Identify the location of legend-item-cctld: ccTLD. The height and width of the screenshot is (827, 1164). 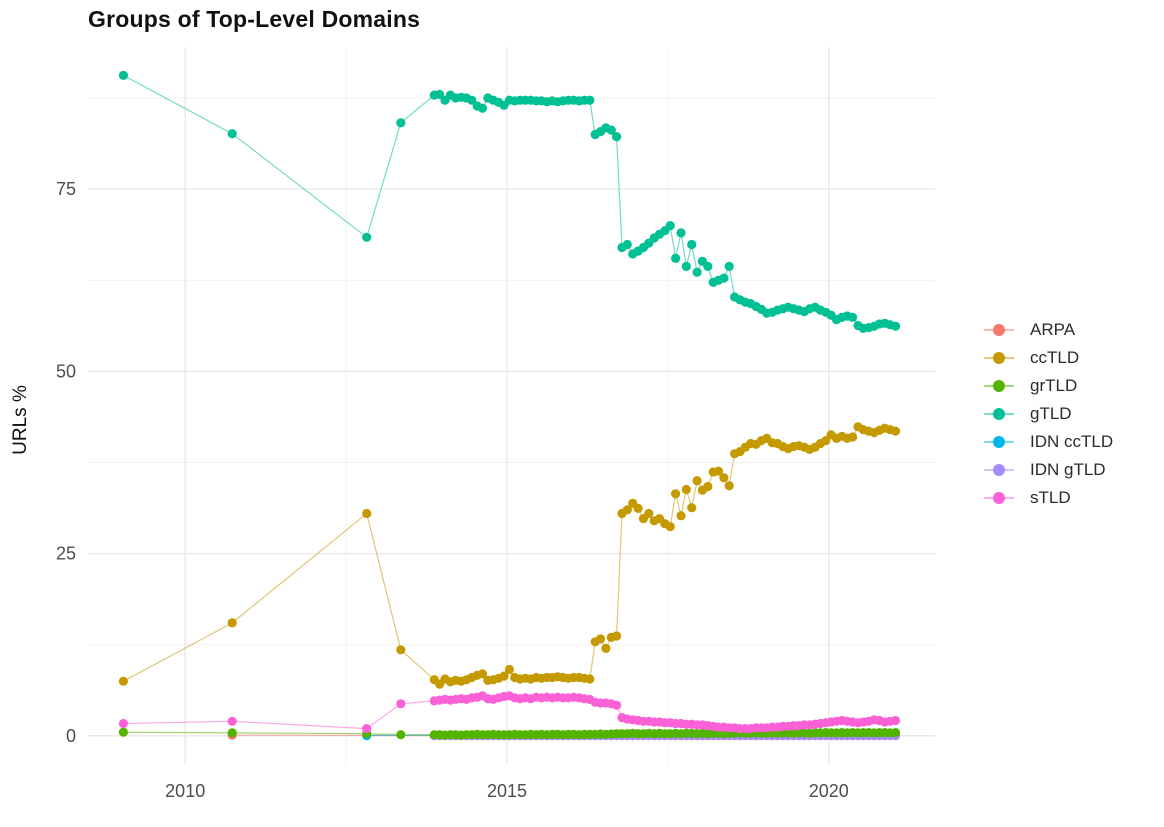
(1048, 358).